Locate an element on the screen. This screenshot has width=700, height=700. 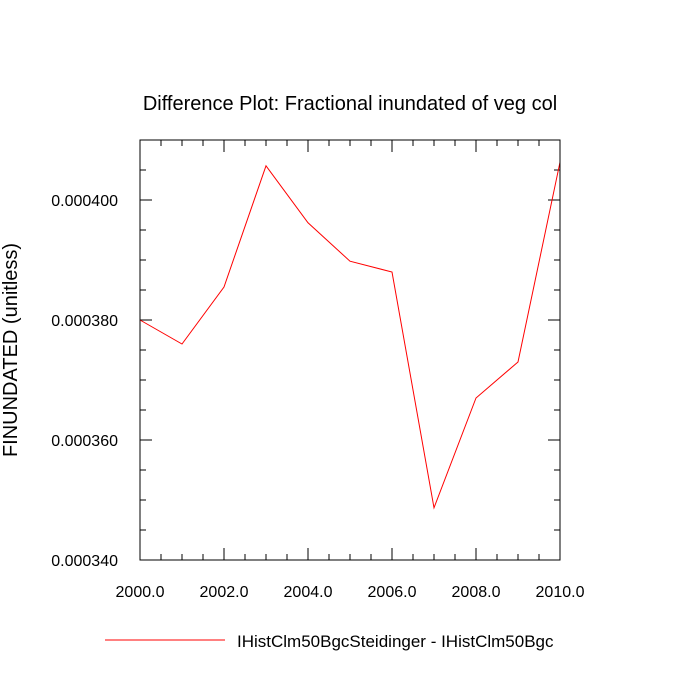
y-axis-label: FINUNDATED (unitless) is located at coordinates (11, 350).